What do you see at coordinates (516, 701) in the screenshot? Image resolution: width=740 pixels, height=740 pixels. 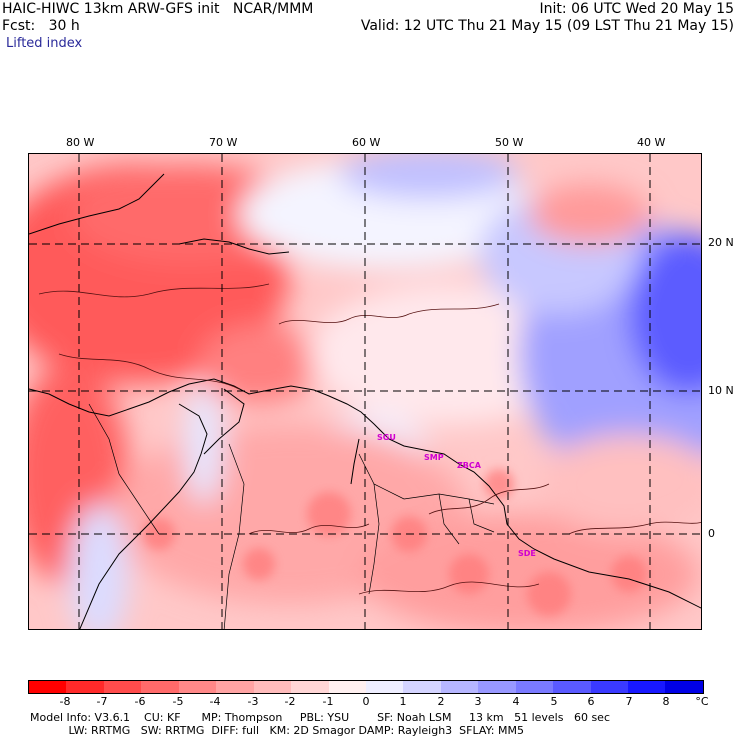 I see `colorbar-tick: 4` at bounding box center [516, 701].